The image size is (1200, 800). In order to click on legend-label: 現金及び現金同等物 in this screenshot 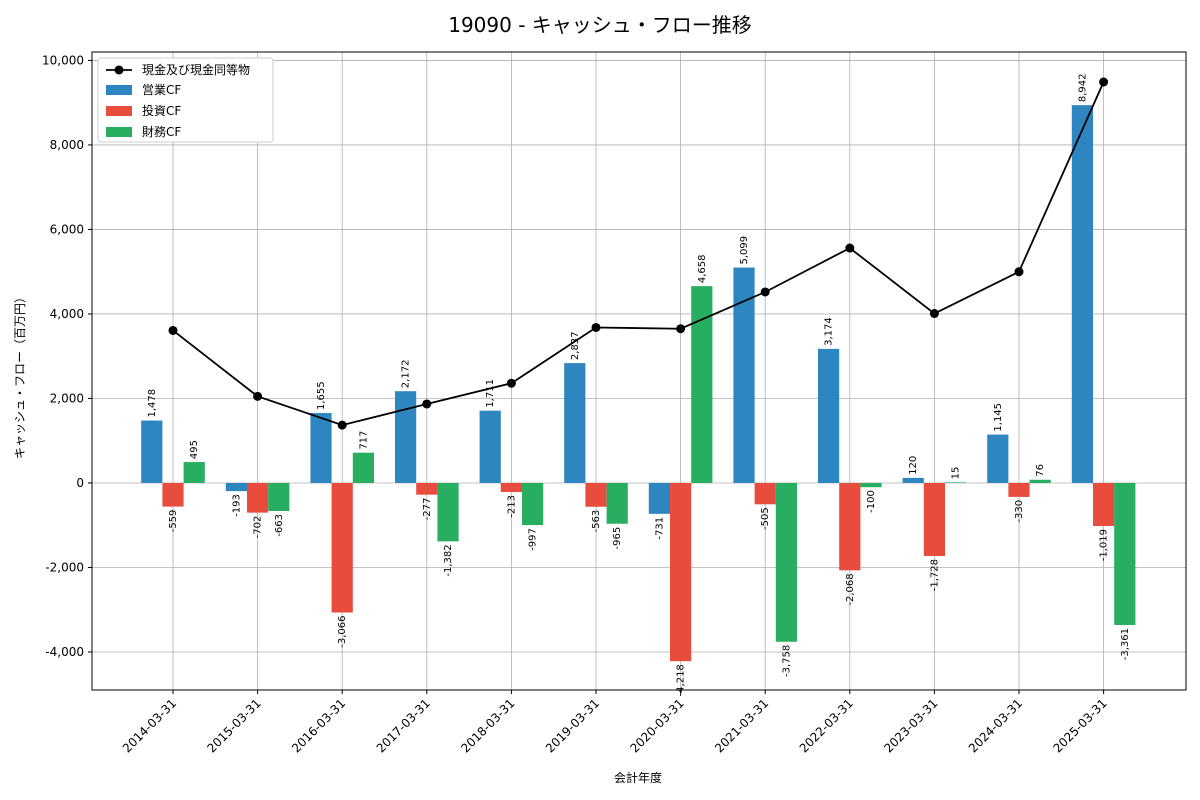, I will do `click(196, 69)`.